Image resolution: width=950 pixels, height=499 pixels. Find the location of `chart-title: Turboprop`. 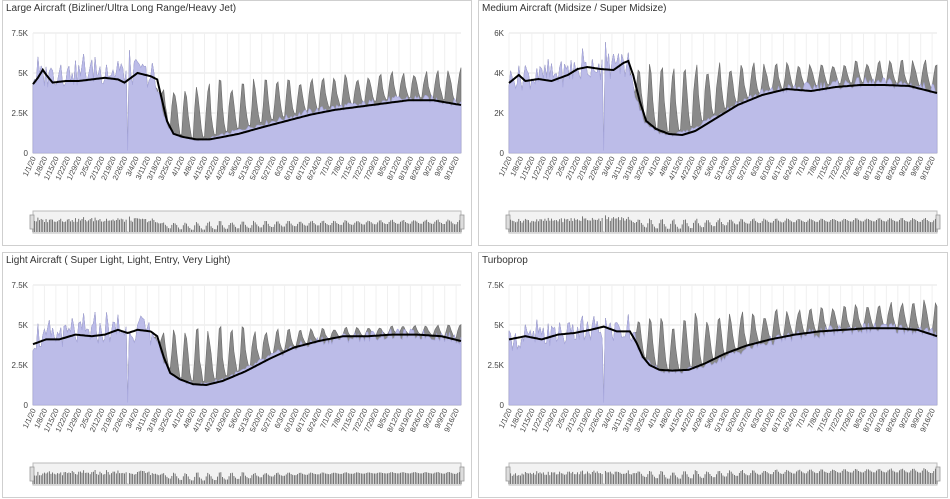

chart-title: Turboprop is located at coordinates (505, 260).